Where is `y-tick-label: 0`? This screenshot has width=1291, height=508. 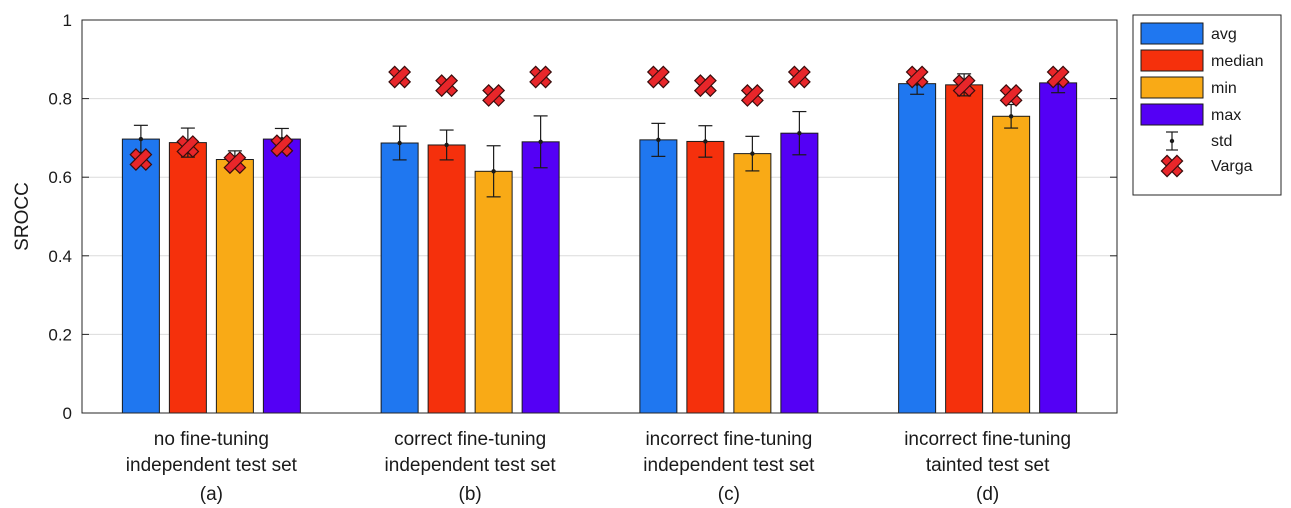 y-tick-label: 0 is located at coordinates (67, 413).